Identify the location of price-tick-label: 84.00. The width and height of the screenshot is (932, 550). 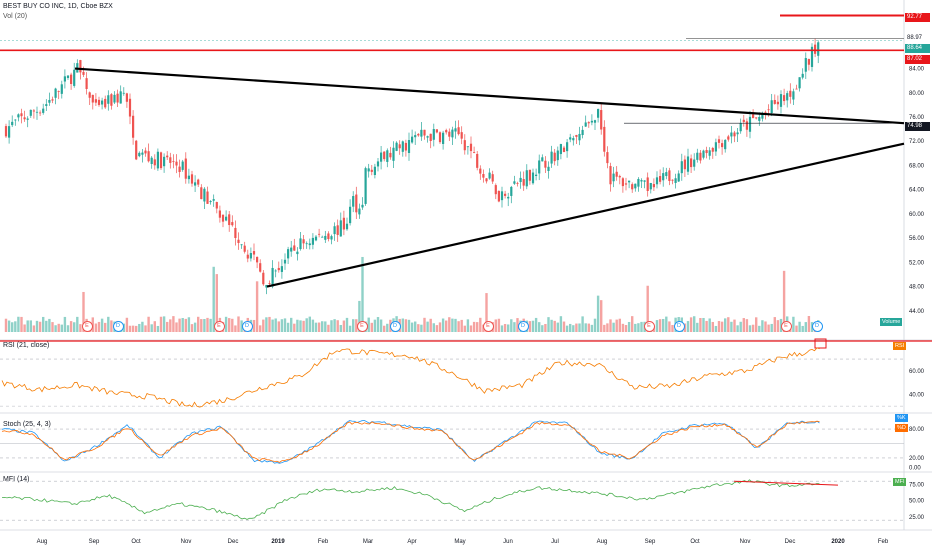
(917, 70).